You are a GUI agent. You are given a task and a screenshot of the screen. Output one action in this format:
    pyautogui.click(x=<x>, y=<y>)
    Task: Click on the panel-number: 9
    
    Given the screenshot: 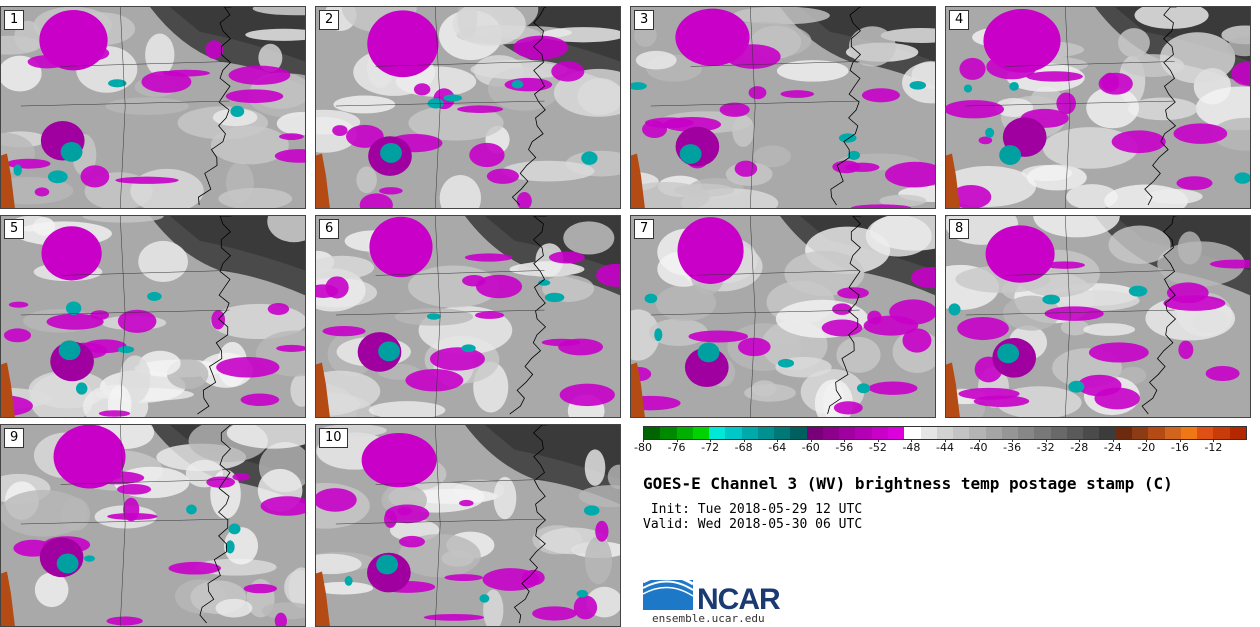 What is the action you would take?
    pyautogui.click(x=14, y=438)
    